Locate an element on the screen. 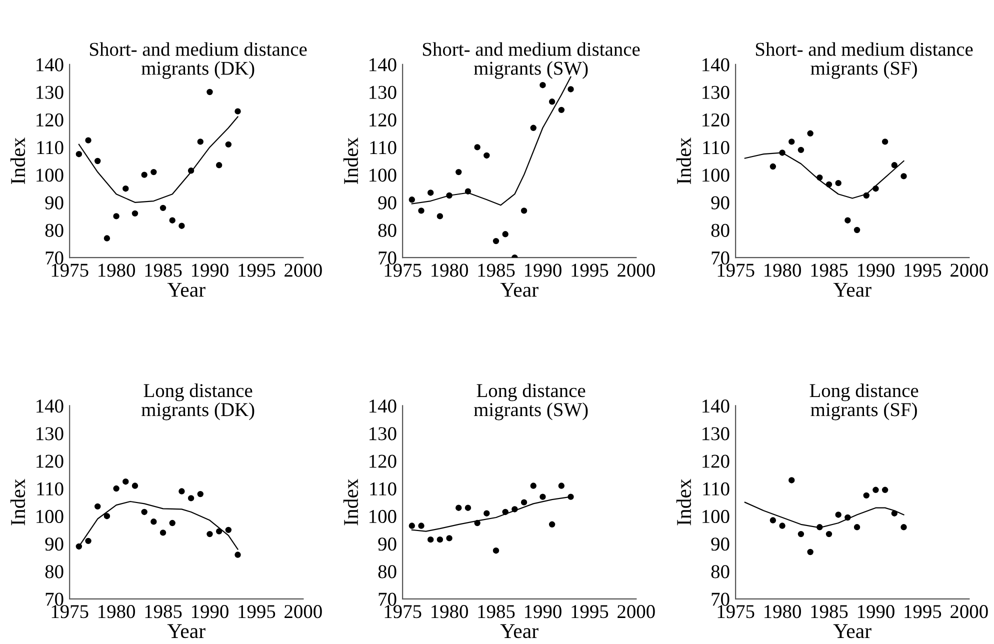 The width and height of the screenshot is (994, 644). chart-title: Short- and medium distance migrants (DK) is located at coordinates (198, 60).